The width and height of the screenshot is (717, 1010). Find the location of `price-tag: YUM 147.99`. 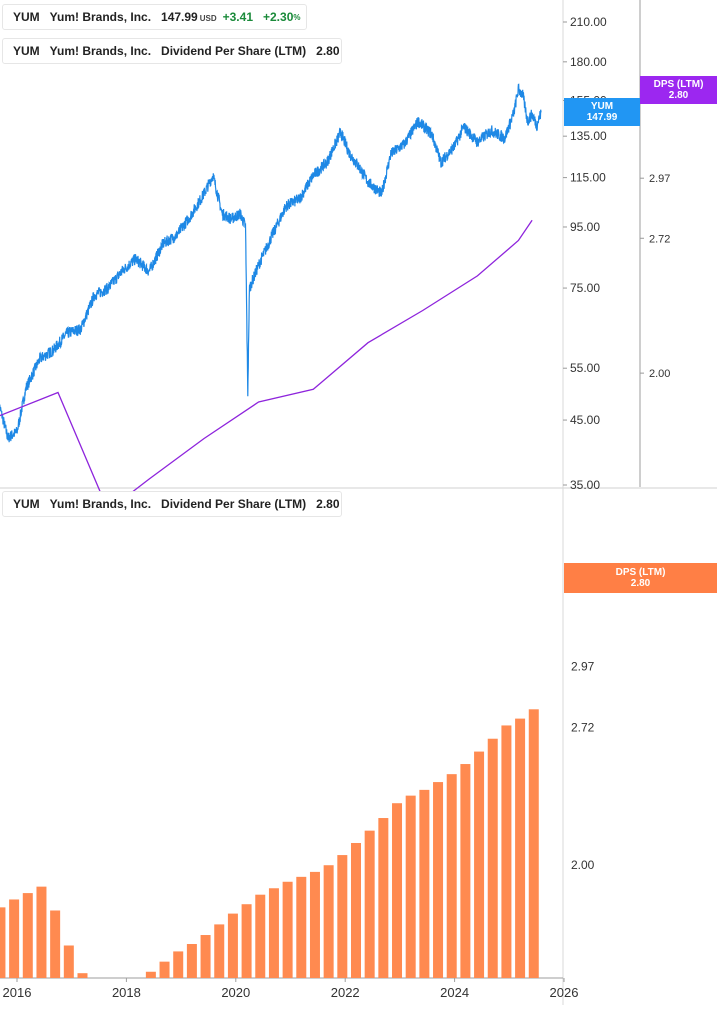

price-tag: YUM 147.99 is located at coordinates (602, 112).